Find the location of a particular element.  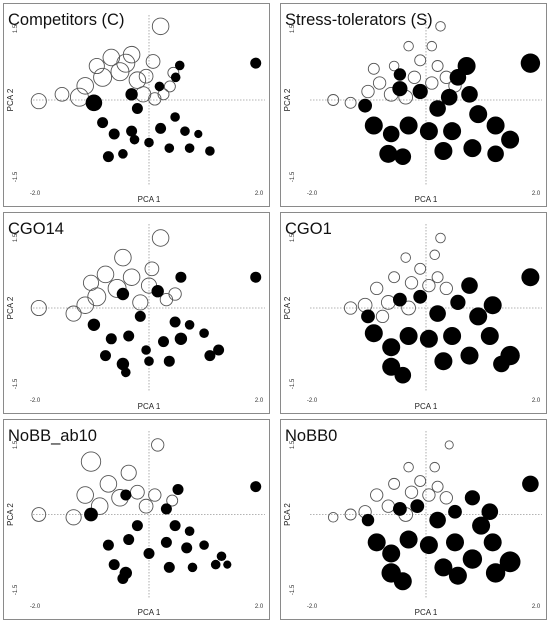

chart-title: NoBB0 is located at coordinates (311, 436).